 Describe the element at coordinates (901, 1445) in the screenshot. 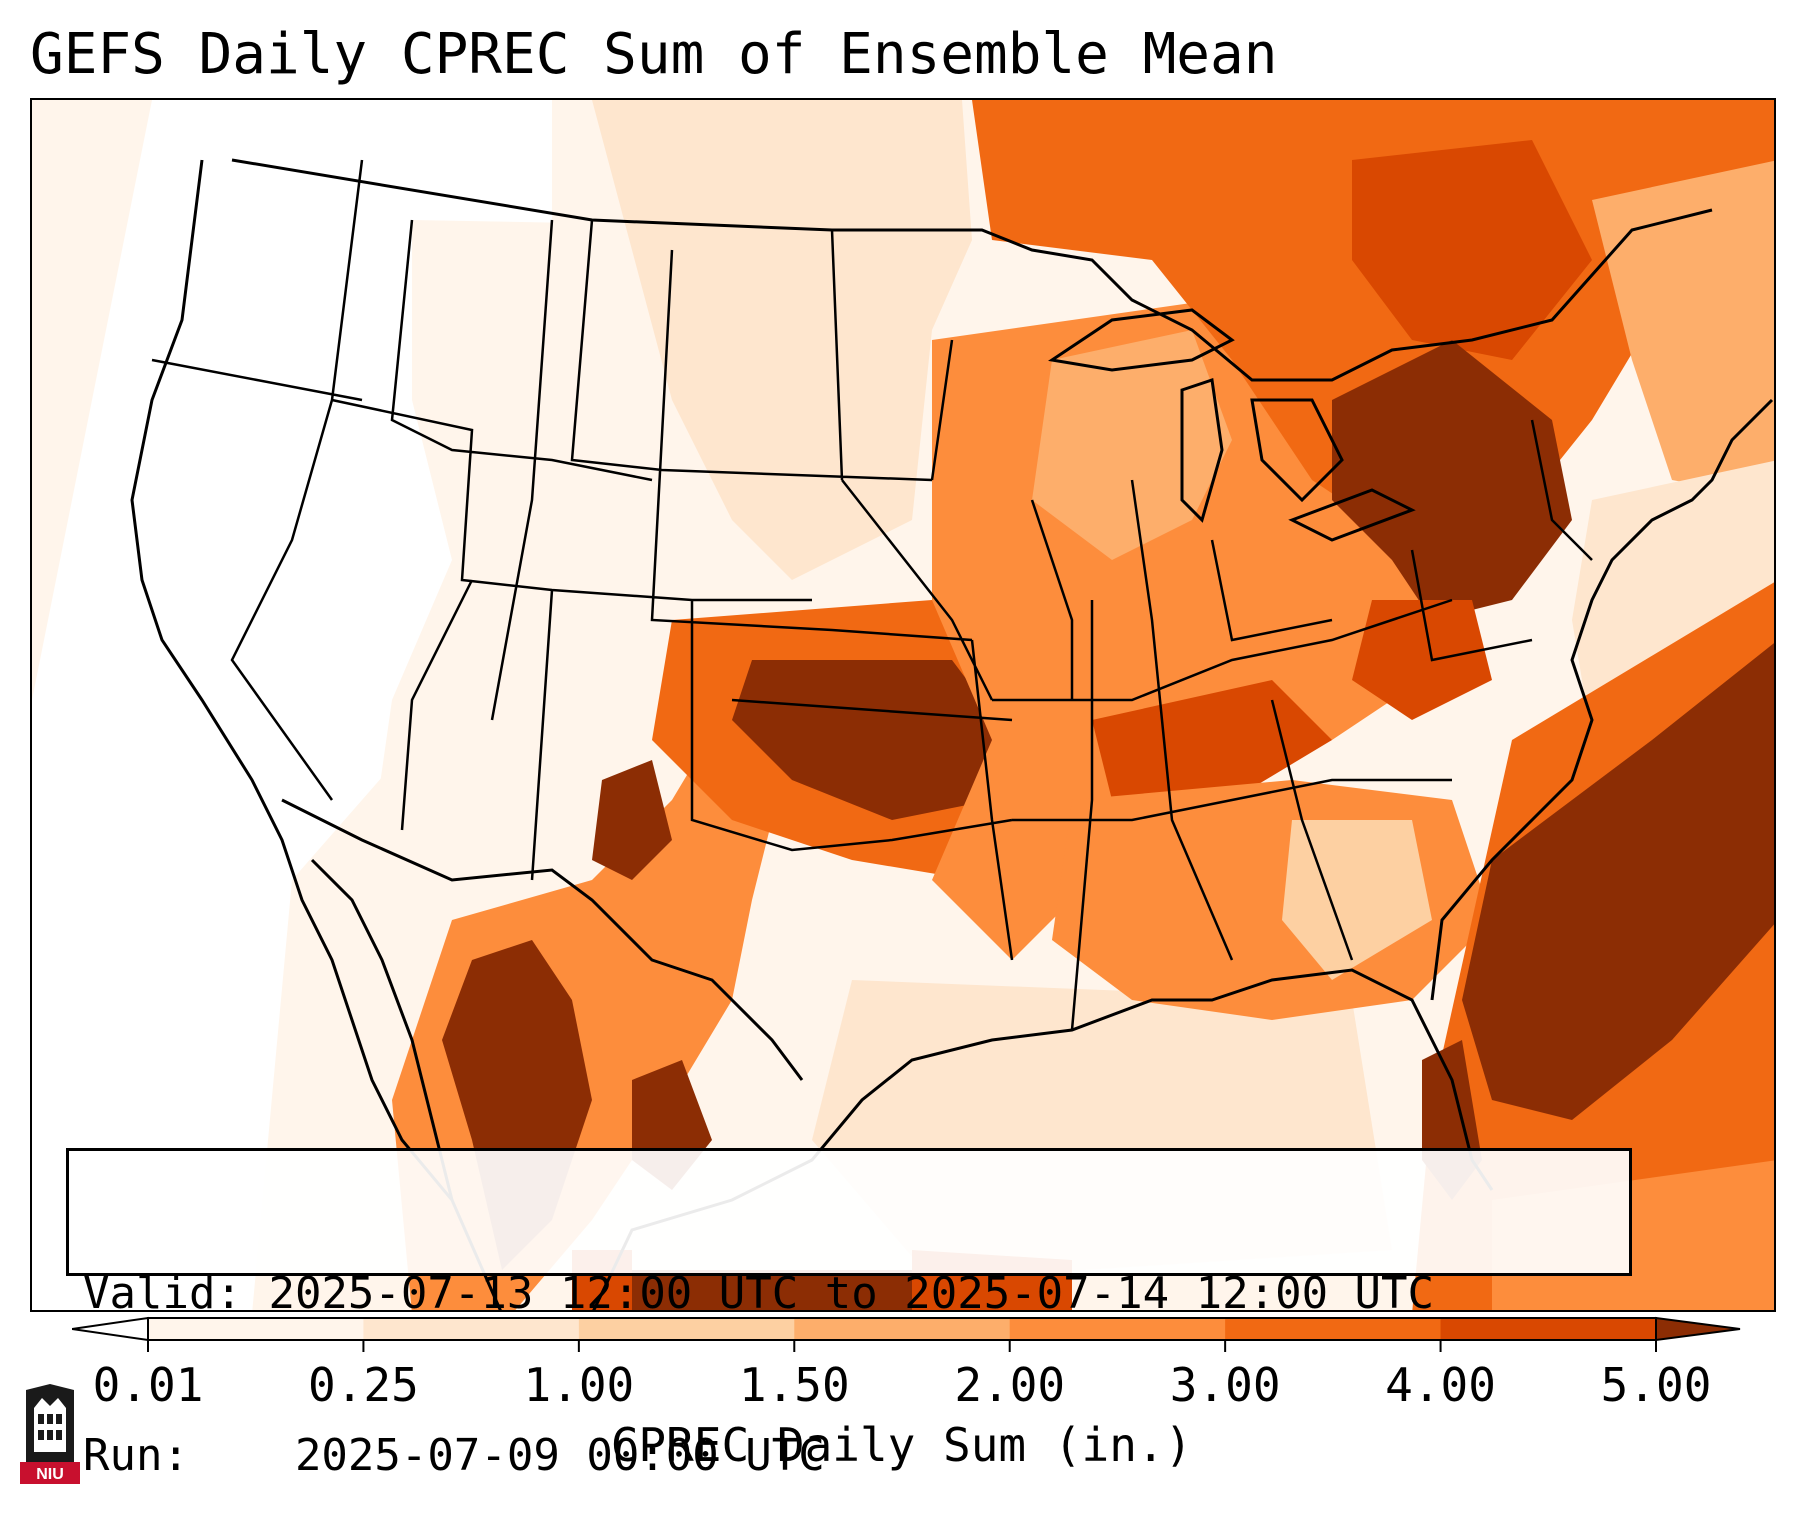

I see `colorbar-label: CPREC Daily Sum (in.)` at that location.